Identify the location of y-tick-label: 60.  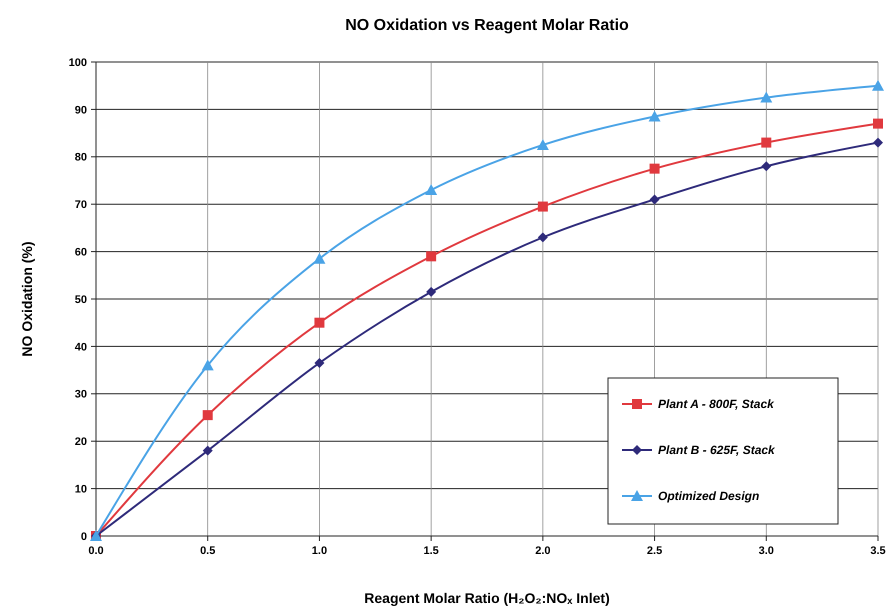
(80, 252).